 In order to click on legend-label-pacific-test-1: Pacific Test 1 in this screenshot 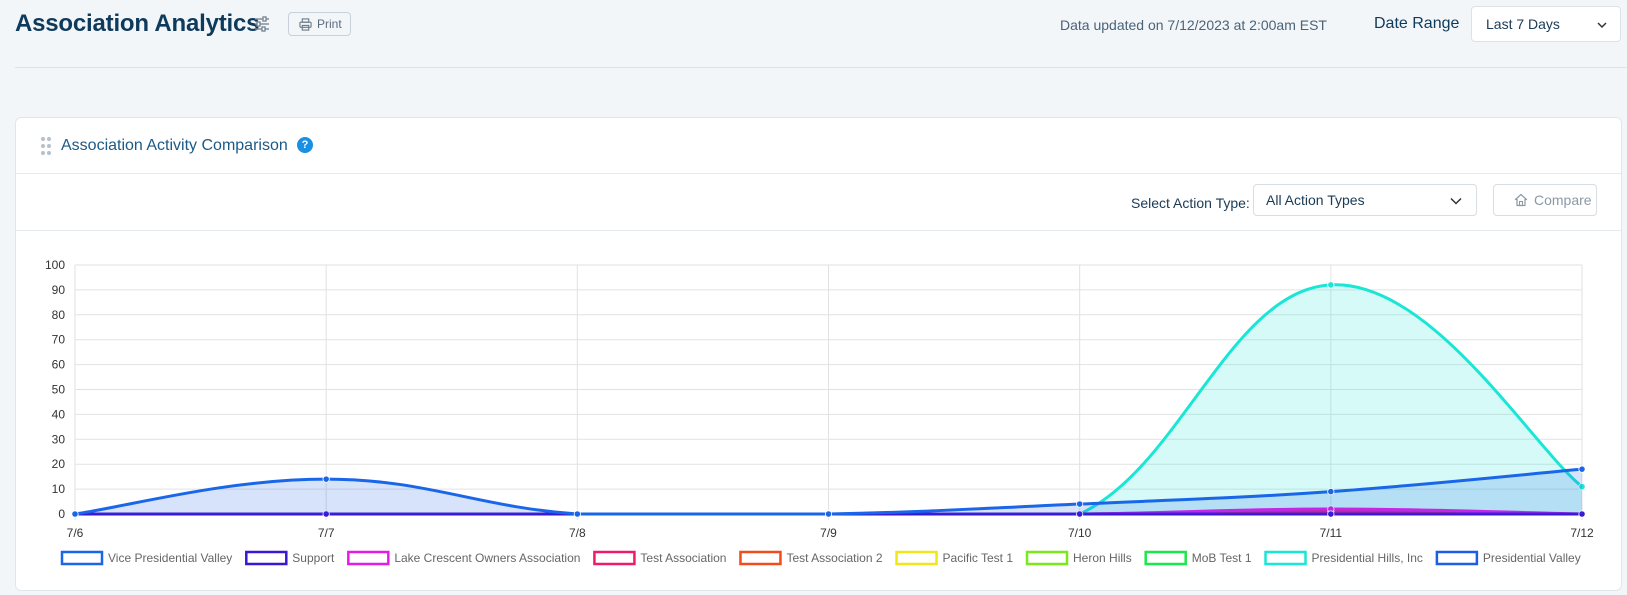, I will do `click(978, 558)`.